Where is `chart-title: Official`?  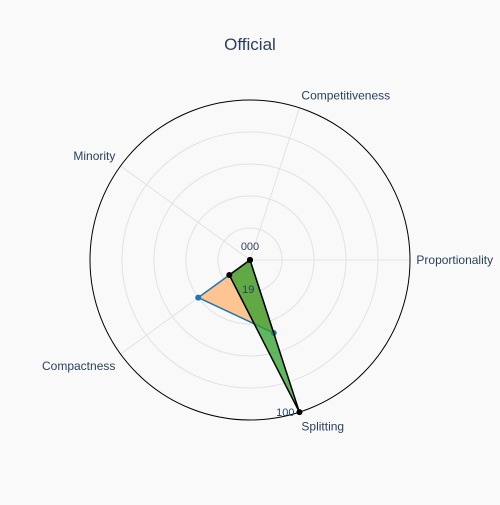
chart-title: Official is located at coordinates (250, 44).